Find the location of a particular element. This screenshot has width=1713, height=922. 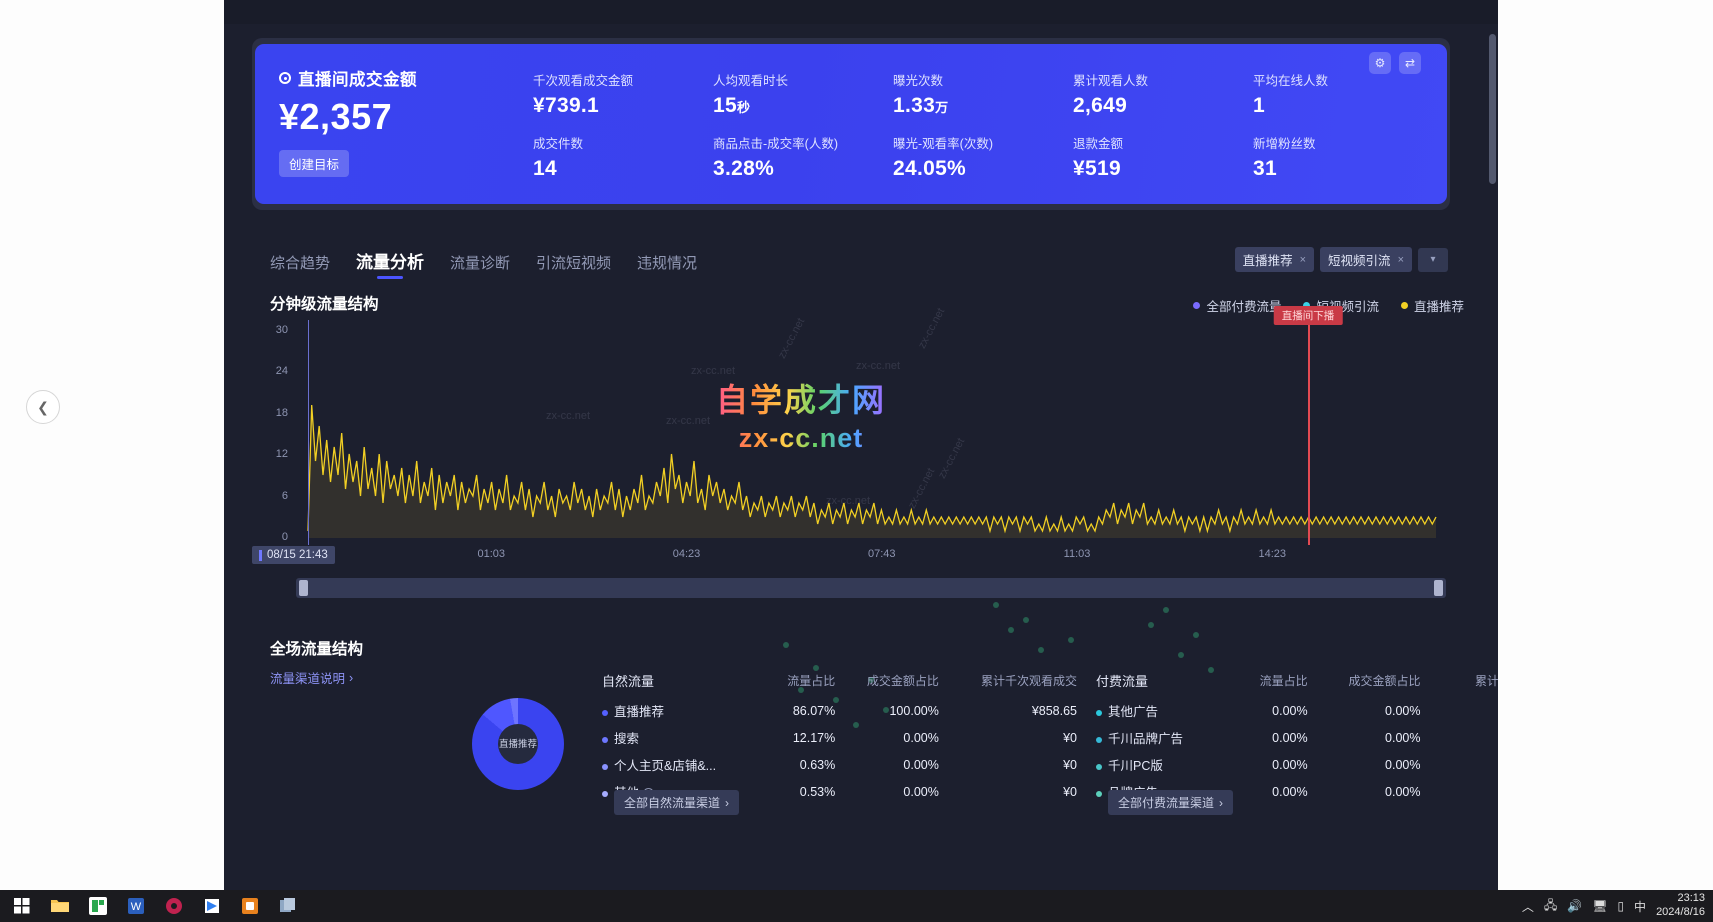

y-tick-label: 24 is located at coordinates (281, 371).